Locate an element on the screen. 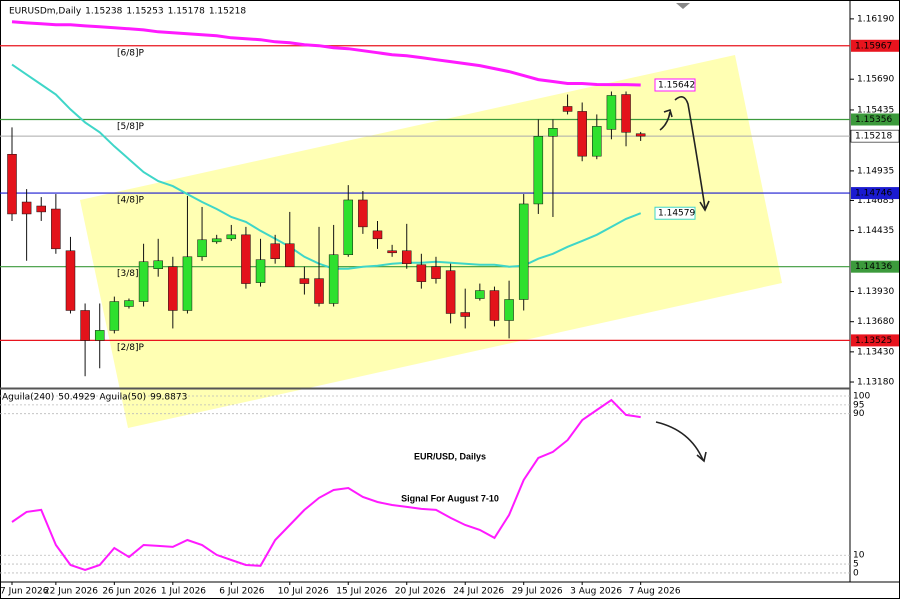 This screenshot has width=900, height=599. shift-marker is located at coordinates (683, 6).